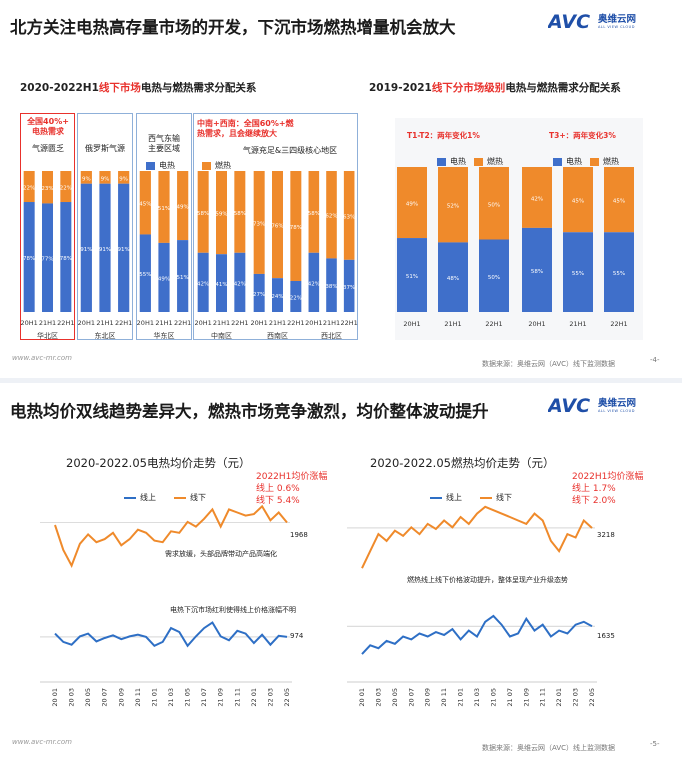 The image size is (682, 760). I want to click on right-legend-electric-2: 电热 燃热, so click(586, 161).